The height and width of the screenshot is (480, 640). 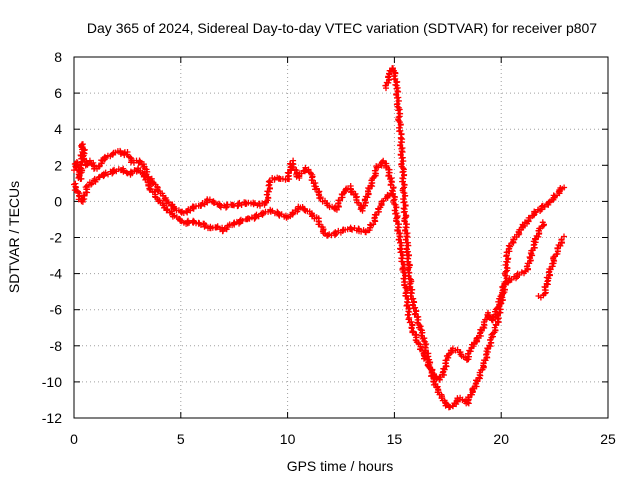 I want to click on x-tick-label: 10, so click(x=288, y=439).